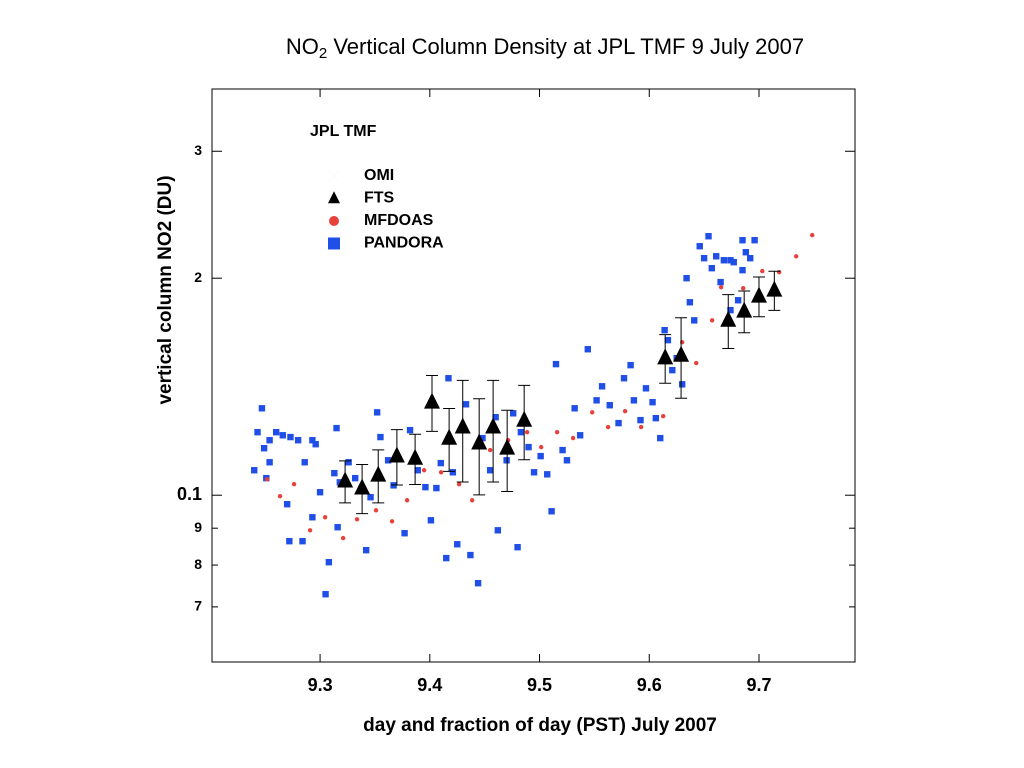 The image size is (1024, 768). Describe the element at coordinates (334, 197) in the screenshot. I see `legend-marker` at that location.